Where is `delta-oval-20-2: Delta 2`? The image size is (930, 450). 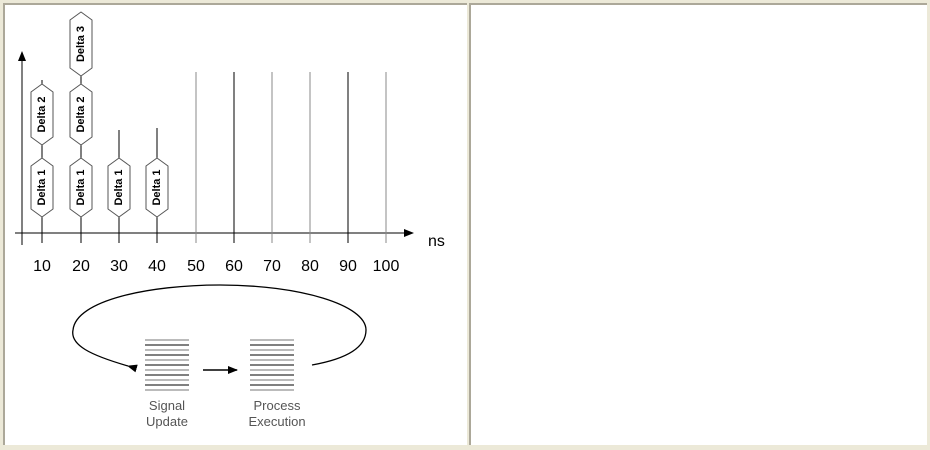
delta-oval-20-2: Delta 2 is located at coordinates (81, 114).